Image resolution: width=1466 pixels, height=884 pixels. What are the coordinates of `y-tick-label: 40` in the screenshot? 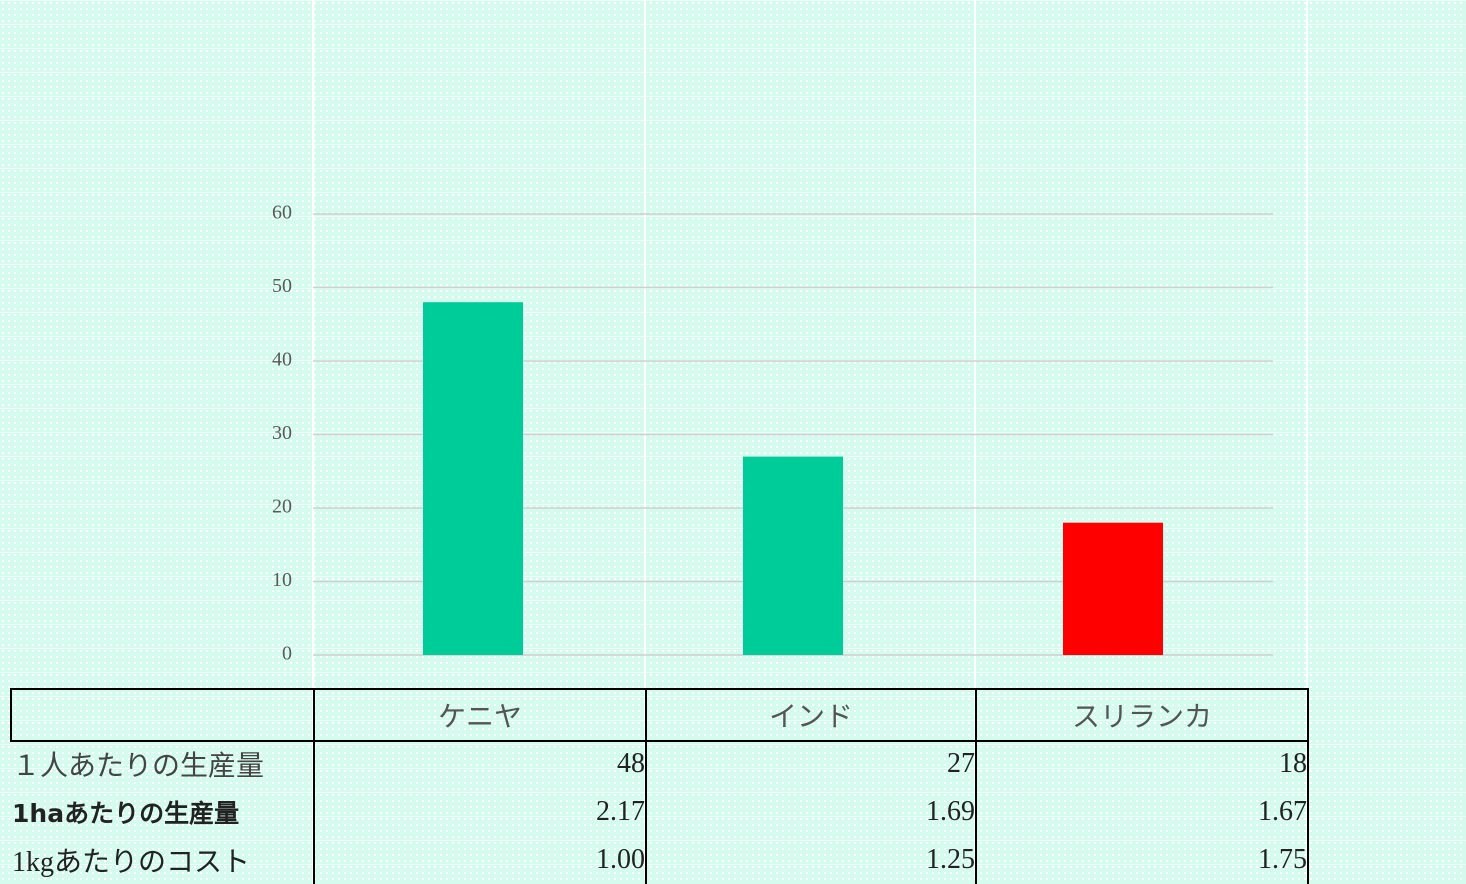 It's located at (282, 360).